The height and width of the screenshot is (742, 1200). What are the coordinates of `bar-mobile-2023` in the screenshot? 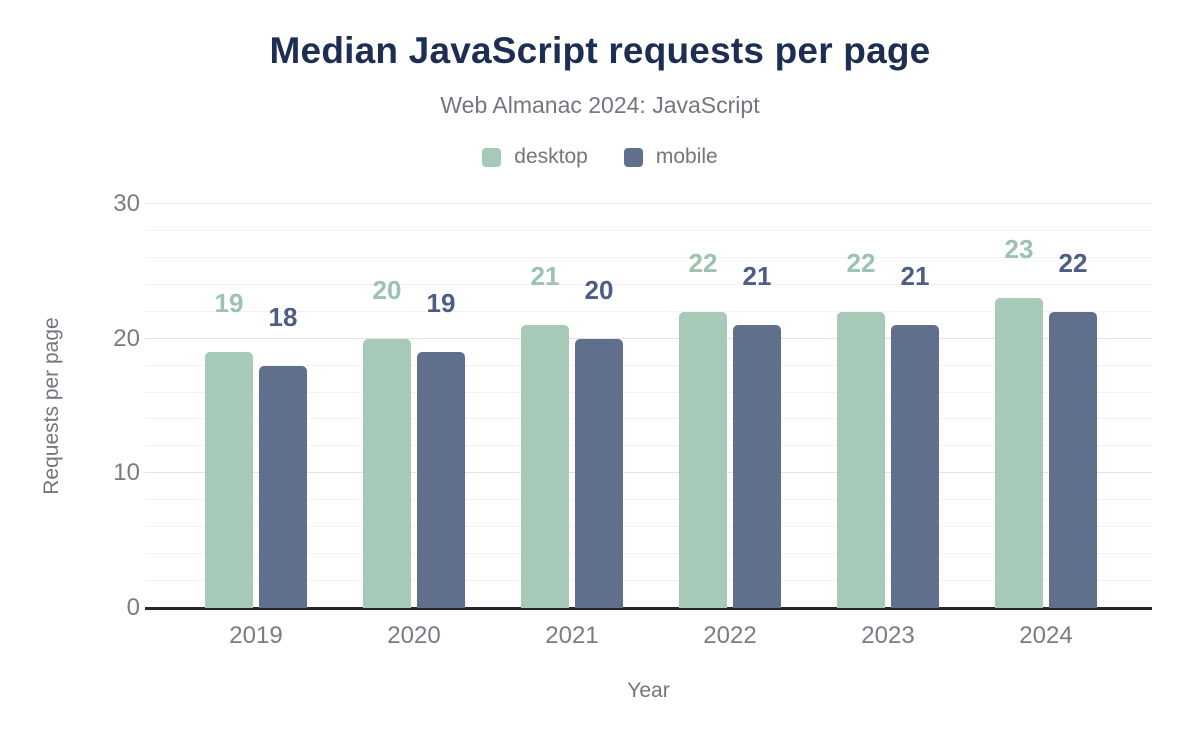 It's located at (915, 466).